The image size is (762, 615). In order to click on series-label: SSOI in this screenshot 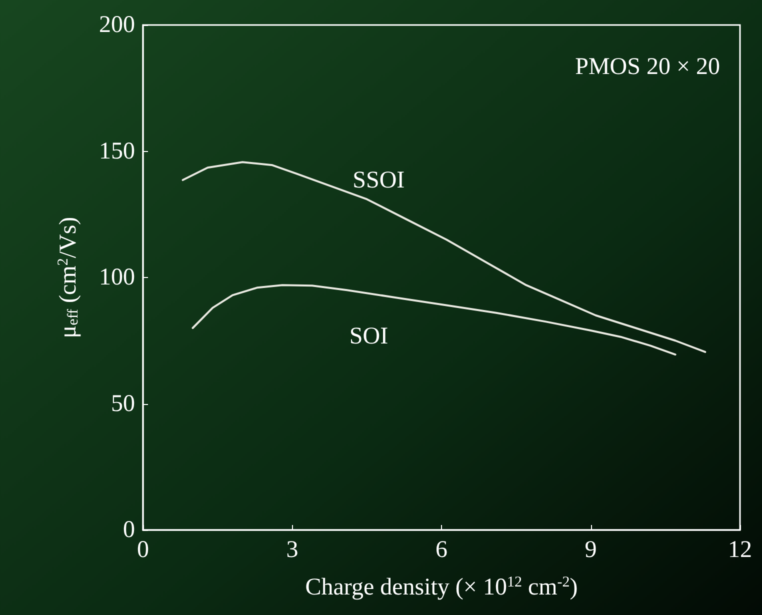, I will do `click(378, 180)`.